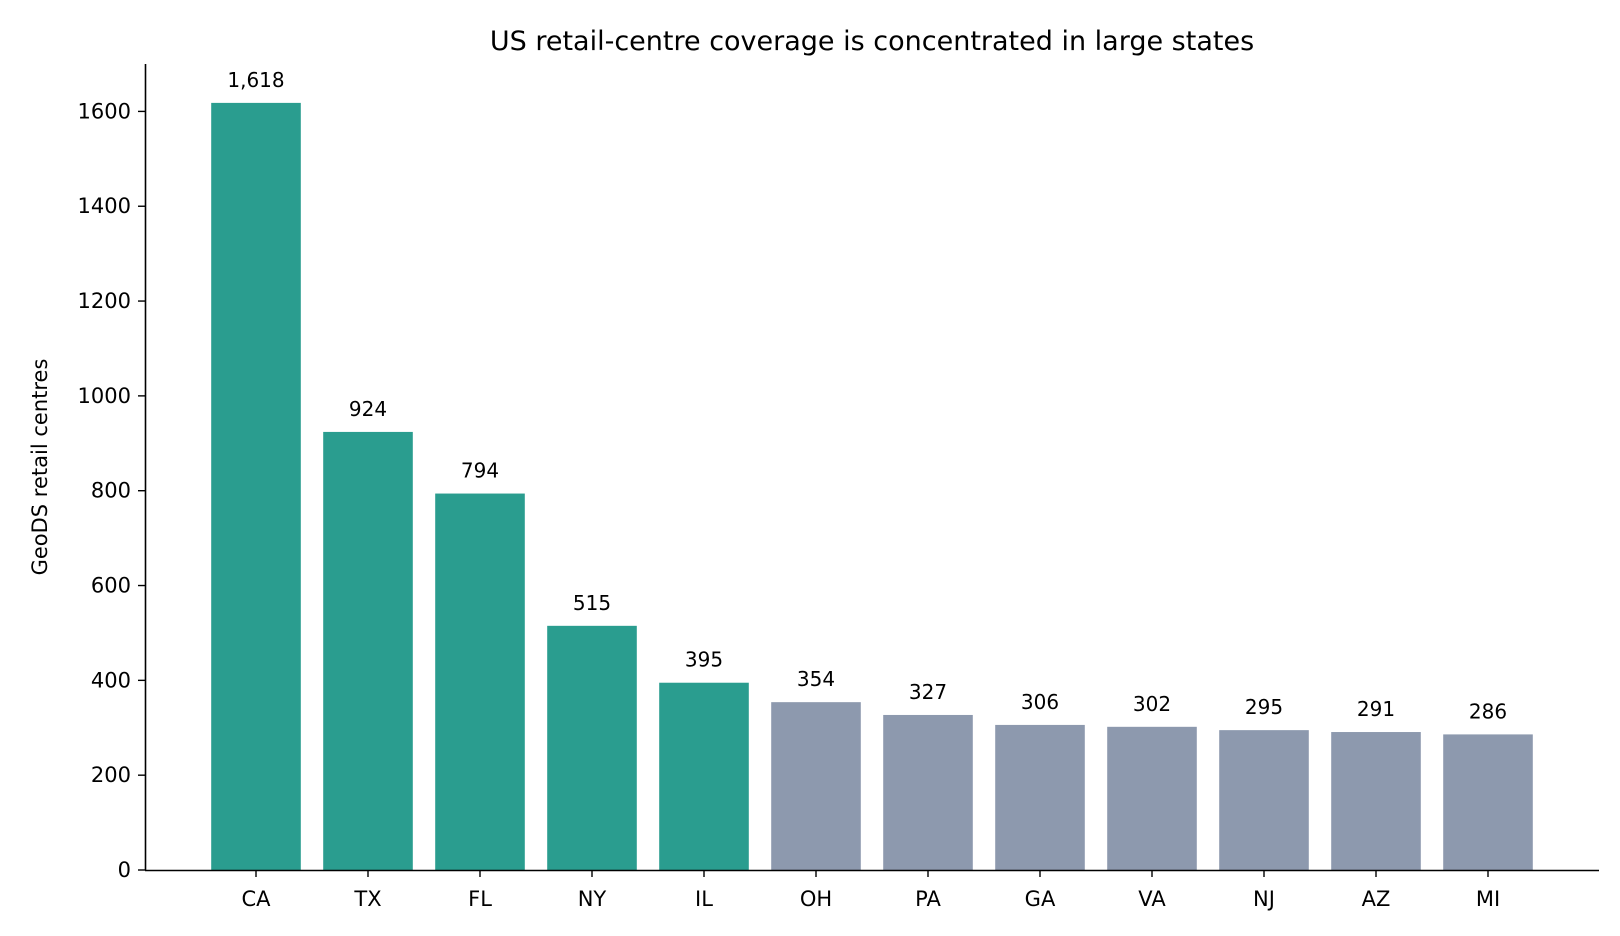 This screenshot has width=1620, height=936. What do you see at coordinates (1488, 899) in the screenshot?
I see `x-tick-label-mi: MI` at bounding box center [1488, 899].